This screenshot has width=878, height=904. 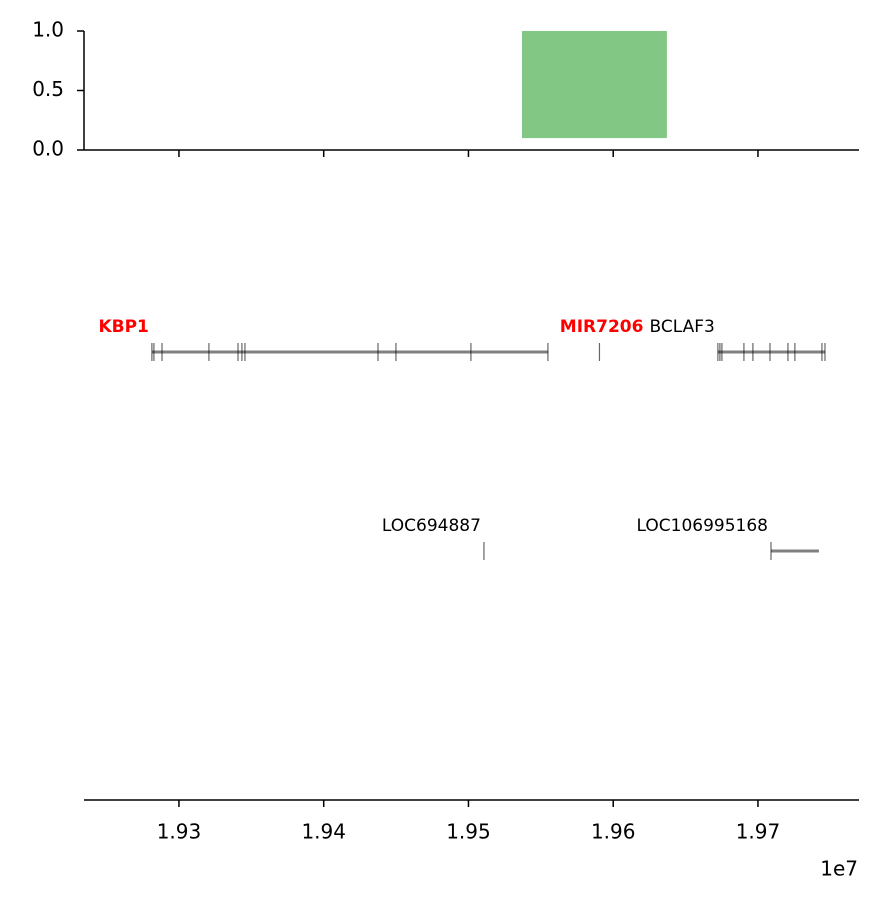 I want to click on x-tick-label: 1.97, so click(x=758, y=832).